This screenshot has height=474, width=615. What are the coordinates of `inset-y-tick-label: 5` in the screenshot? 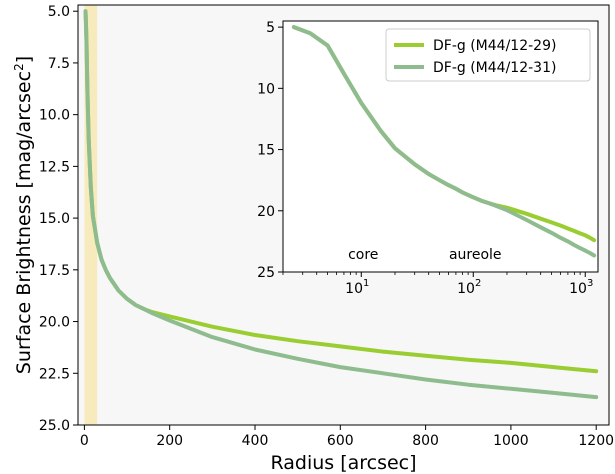 It's located at (270, 28).